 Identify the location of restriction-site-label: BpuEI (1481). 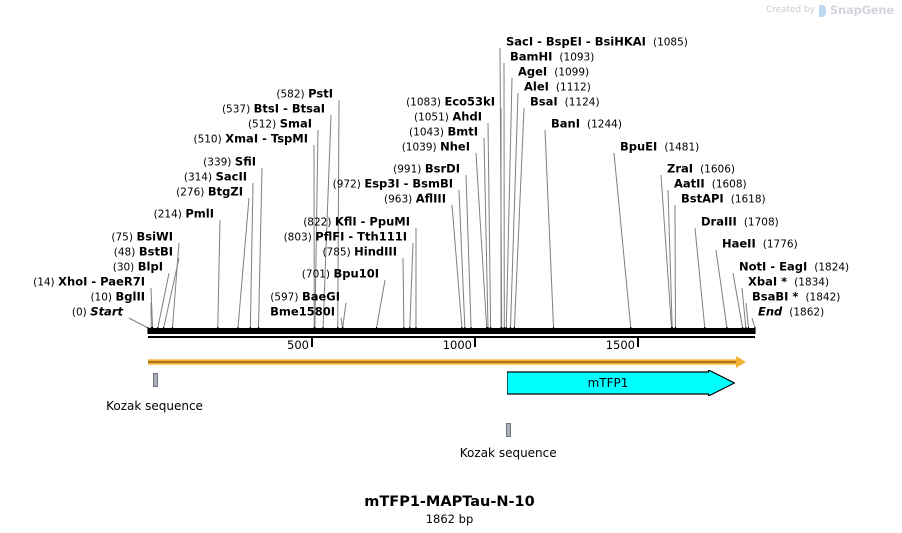
(659, 147).